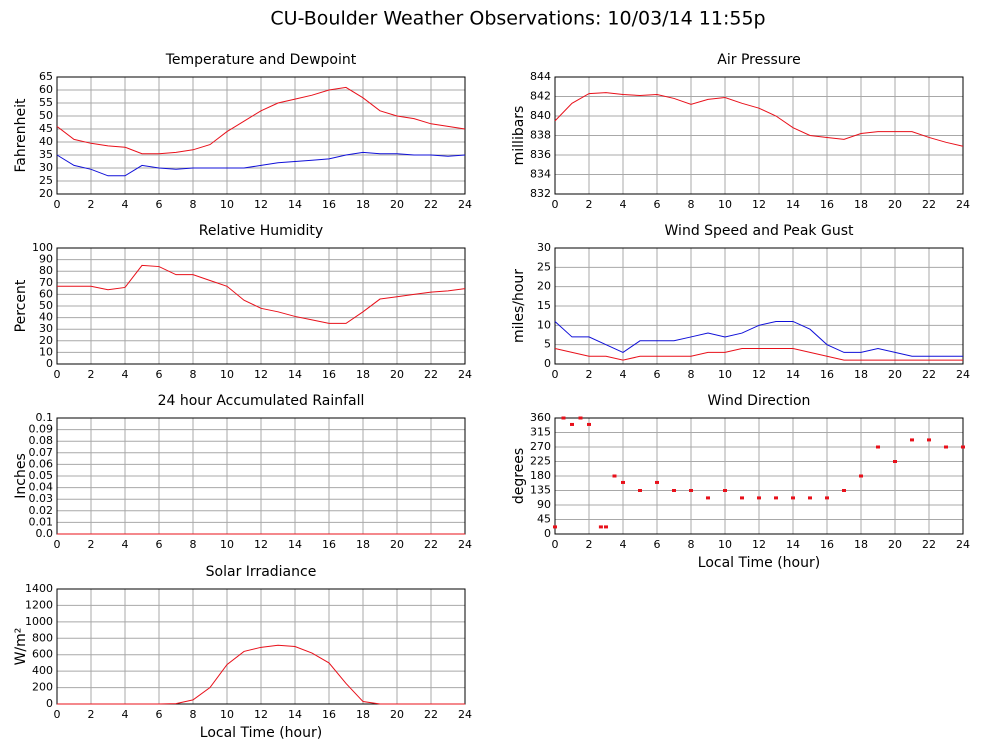 Image resolution: width=999 pixels, height=744 pixels. Describe the element at coordinates (42, 654) in the screenshot. I see `y-tick-label: 600` at that location.